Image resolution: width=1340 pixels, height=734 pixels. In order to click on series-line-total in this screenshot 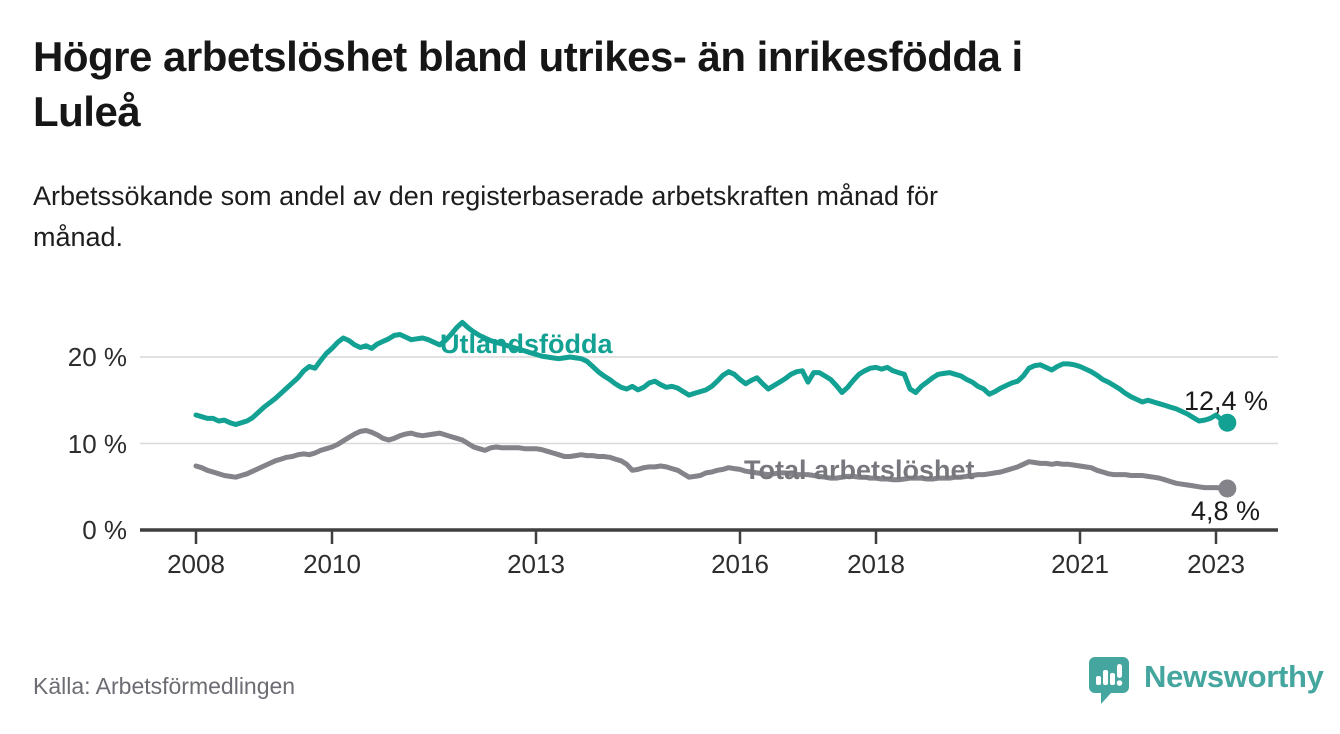, I will do `click(711, 459)`.